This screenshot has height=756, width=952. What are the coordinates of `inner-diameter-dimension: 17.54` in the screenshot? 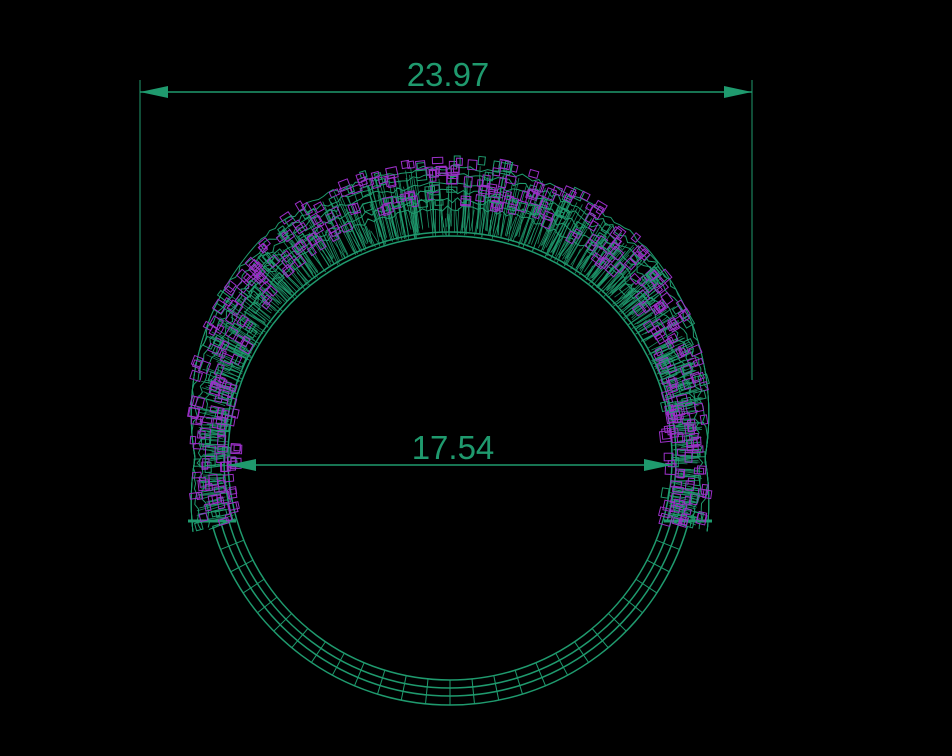 It's located at (450, 450).